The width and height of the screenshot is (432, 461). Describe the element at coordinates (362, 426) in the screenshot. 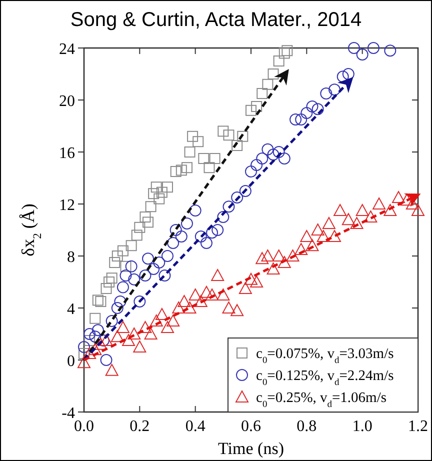

I see `x-tick-label: 1.0` at that location.